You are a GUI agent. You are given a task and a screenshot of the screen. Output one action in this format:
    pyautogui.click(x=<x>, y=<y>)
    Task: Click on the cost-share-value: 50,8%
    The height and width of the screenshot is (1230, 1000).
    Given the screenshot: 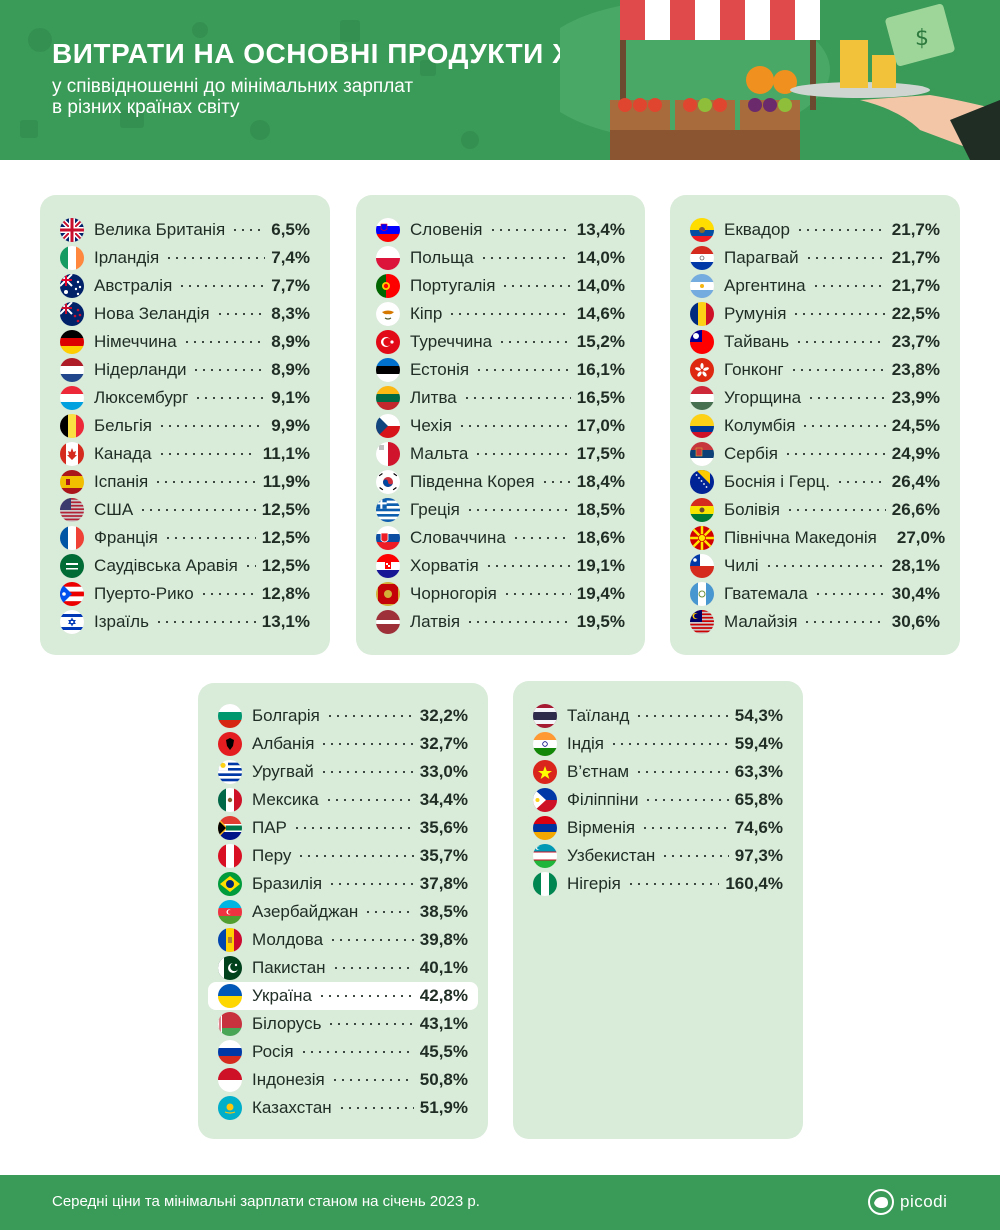 What is the action you would take?
    pyautogui.click(x=443, y=1079)
    